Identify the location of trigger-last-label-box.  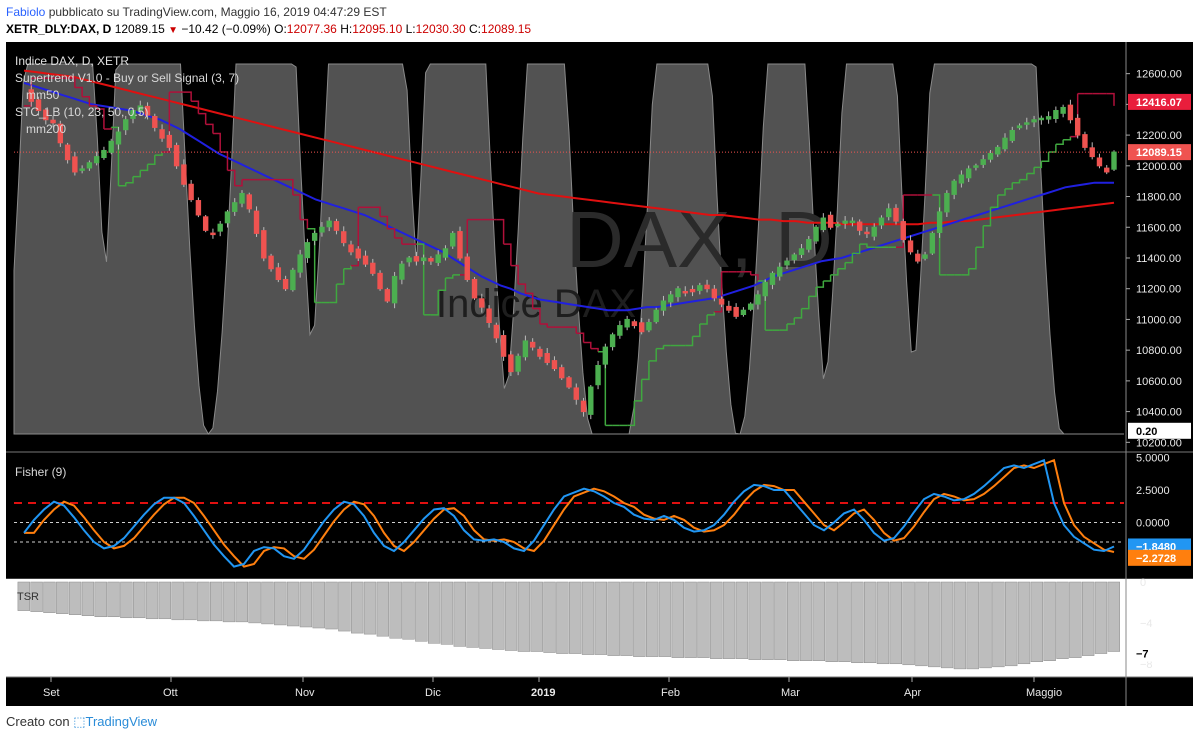
(1159, 557).